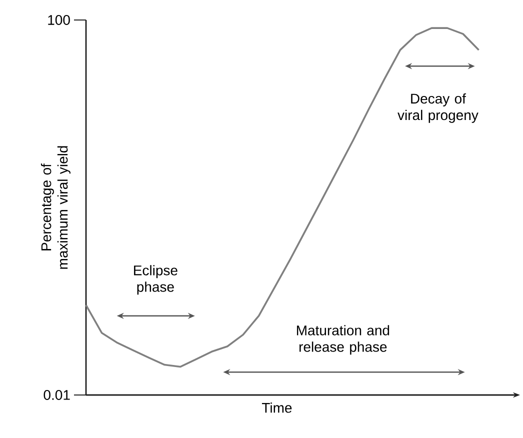 The width and height of the screenshot is (523, 438). What do you see at coordinates (57, 395) in the screenshot?
I see `y-tick-label: 0.01` at bounding box center [57, 395].